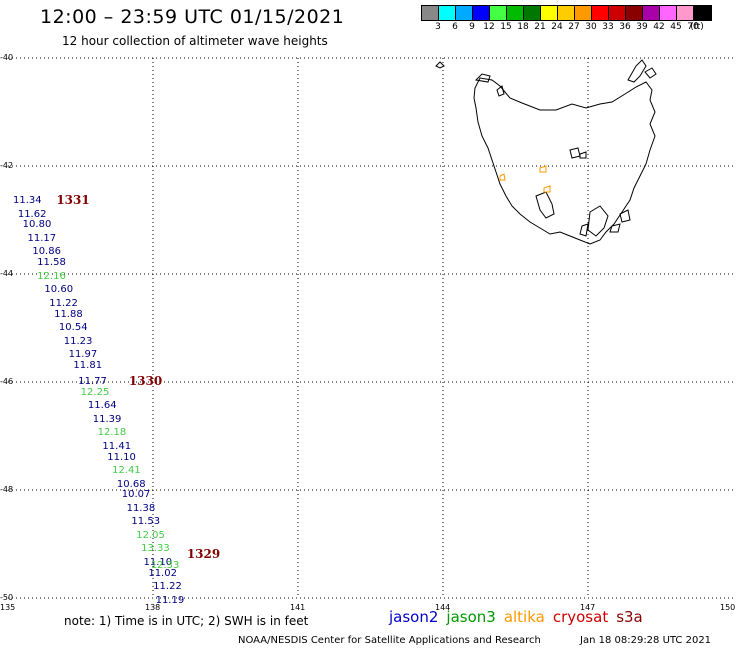  Describe the element at coordinates (506, 27) in the screenshot. I see `color-scale-label: 15` at that location.